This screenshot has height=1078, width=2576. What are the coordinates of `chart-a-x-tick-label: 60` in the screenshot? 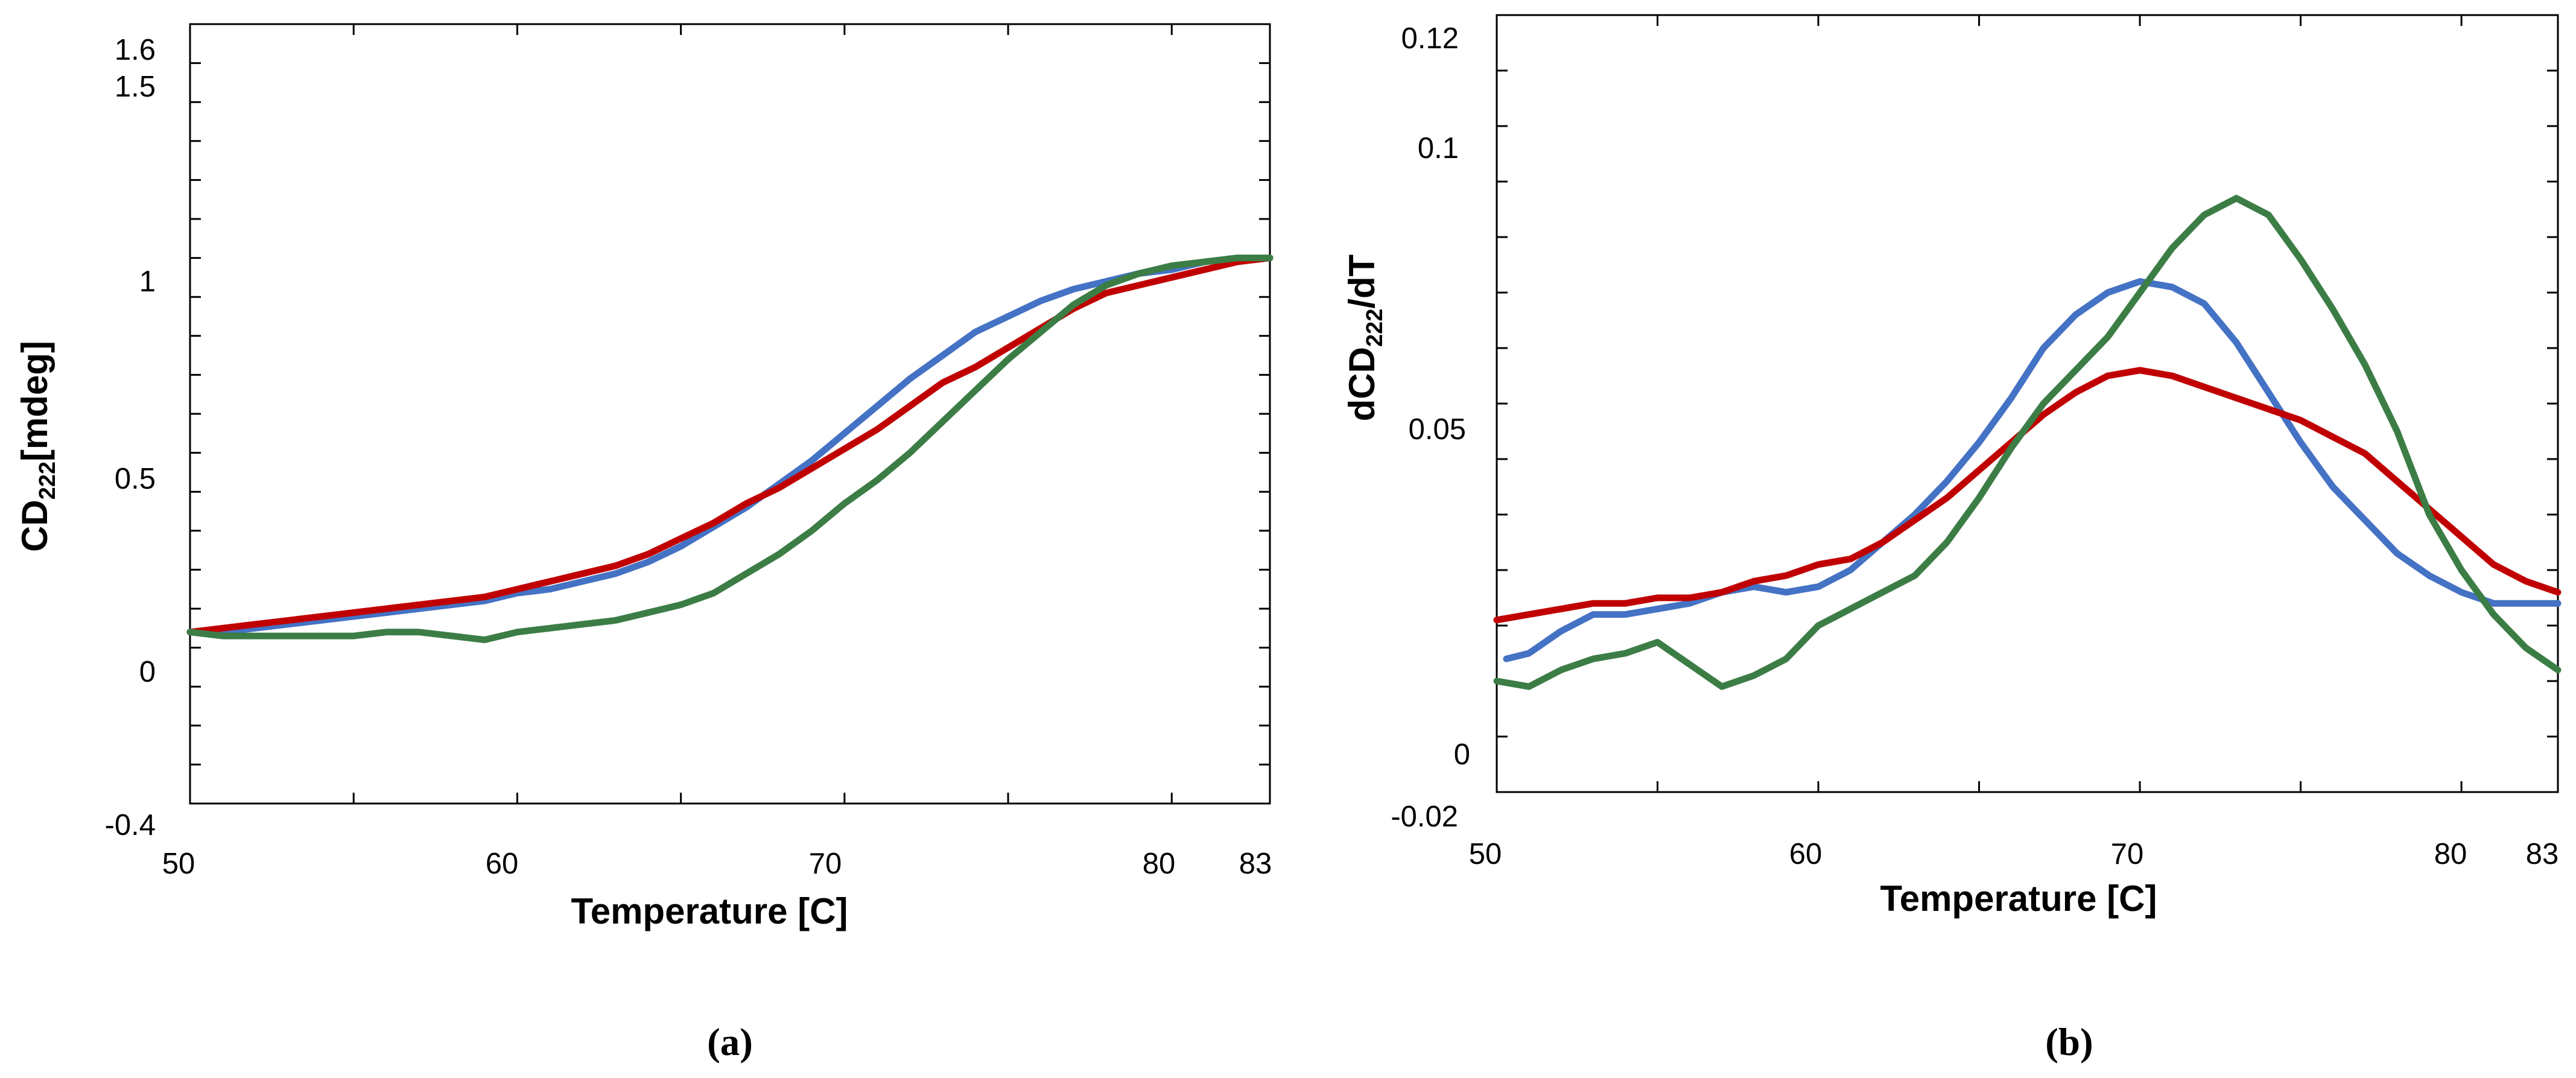 It's located at (503, 864).